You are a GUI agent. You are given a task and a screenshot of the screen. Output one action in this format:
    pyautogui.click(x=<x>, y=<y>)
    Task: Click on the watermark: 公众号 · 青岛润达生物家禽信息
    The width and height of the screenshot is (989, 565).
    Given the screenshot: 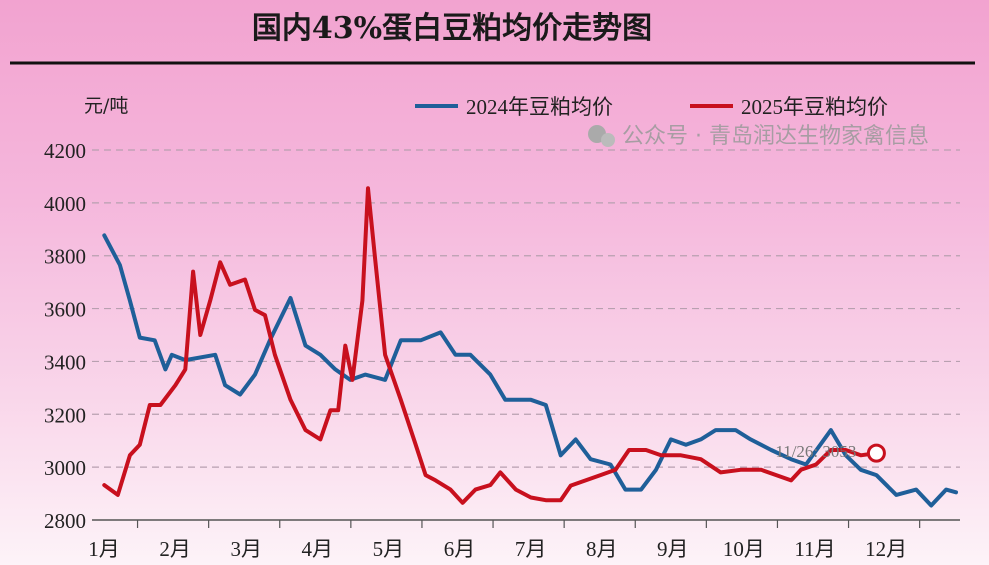 What is the action you would take?
    pyautogui.click(x=758, y=136)
    